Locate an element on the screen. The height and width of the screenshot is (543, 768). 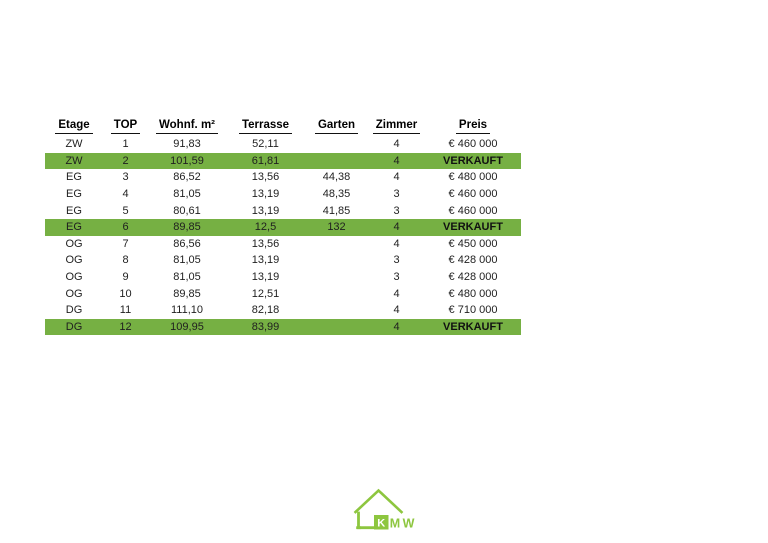
cell-wohnflaeche: 109,95 is located at coordinates (187, 326).